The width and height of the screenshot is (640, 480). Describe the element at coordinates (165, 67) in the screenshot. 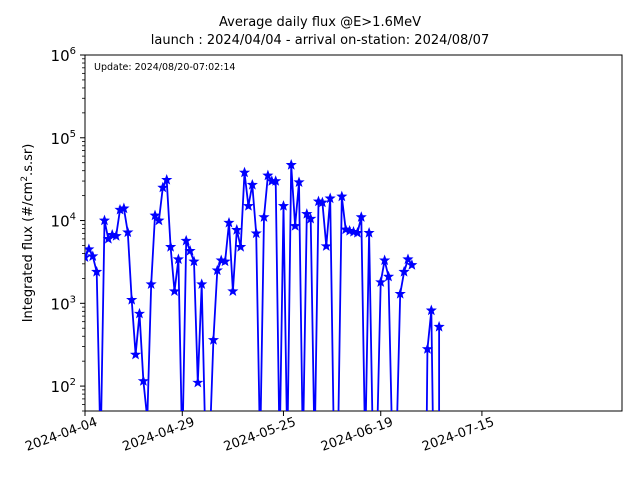

I see `update-annotation: Update: 2024/08/20-07:02:14` at that location.